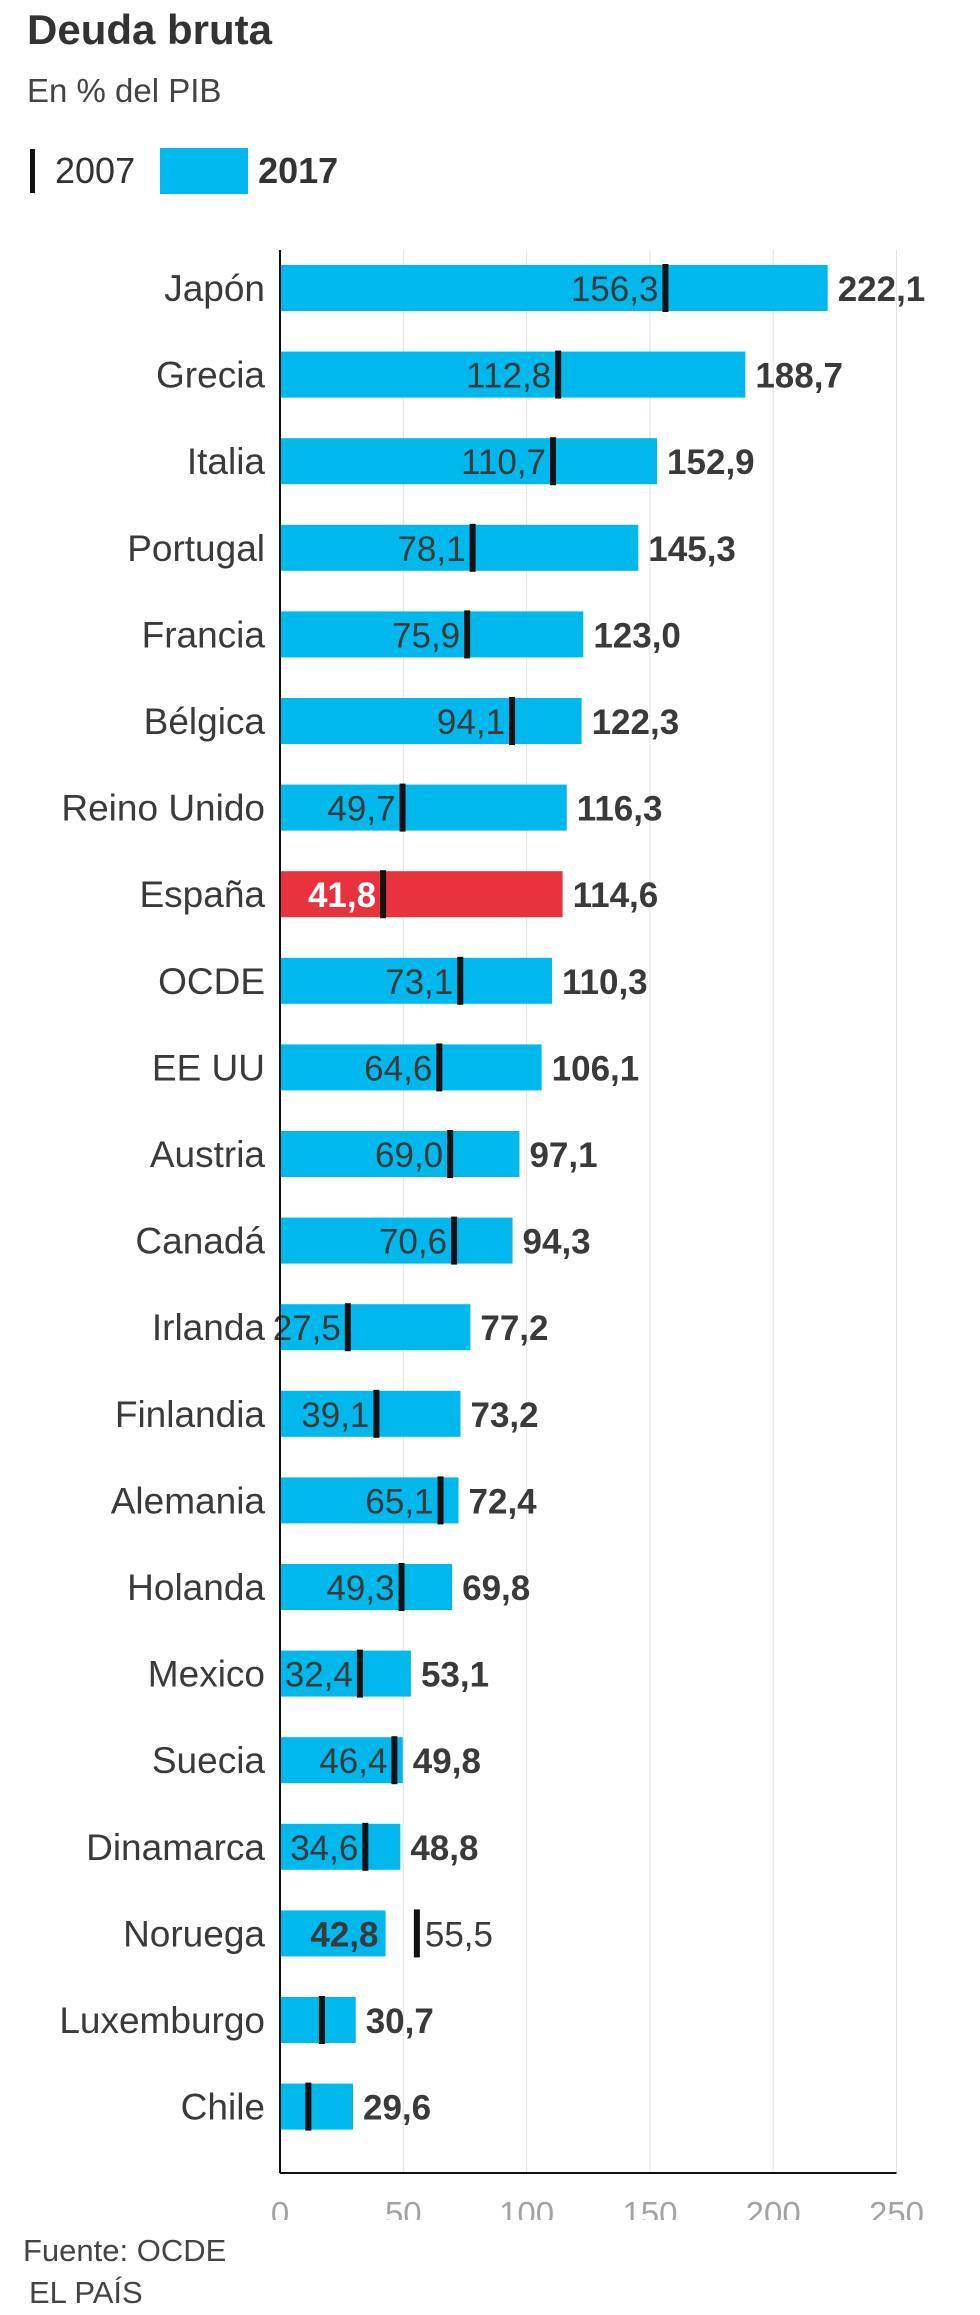 The height and width of the screenshot is (2315, 980). What do you see at coordinates (563, 1155) in the screenshot?
I see `value-label-2017: 97,1` at bounding box center [563, 1155].